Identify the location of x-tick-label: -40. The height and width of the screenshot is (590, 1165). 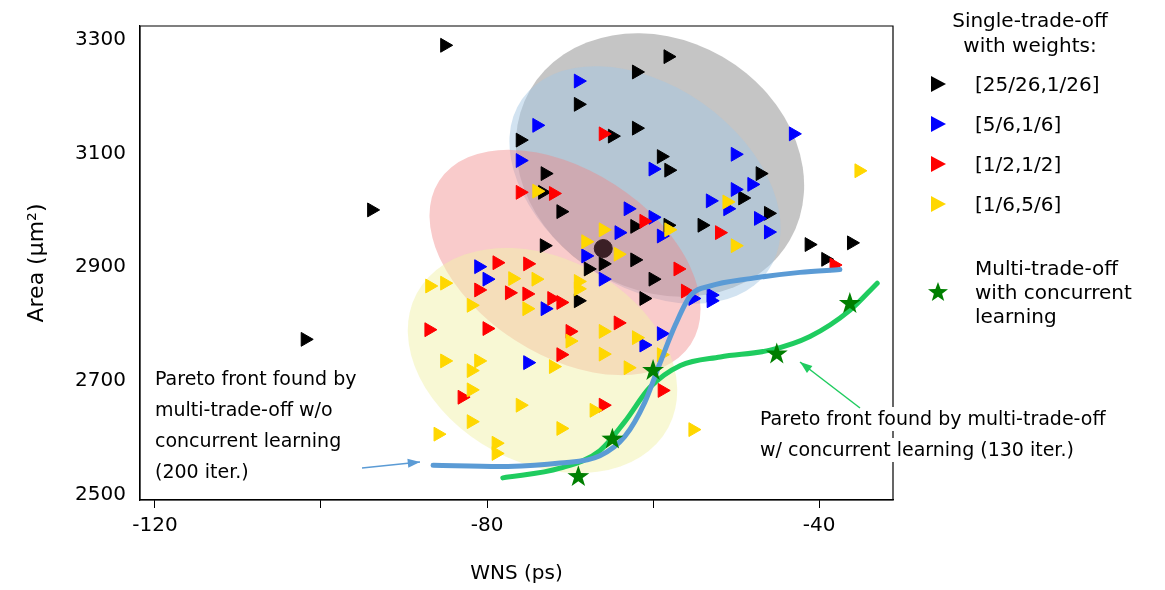
(819, 524).